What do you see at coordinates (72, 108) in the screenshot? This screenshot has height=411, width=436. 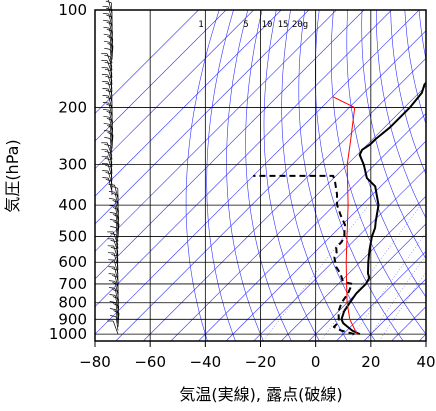 I see `y-tick-label: 200` at bounding box center [72, 108].